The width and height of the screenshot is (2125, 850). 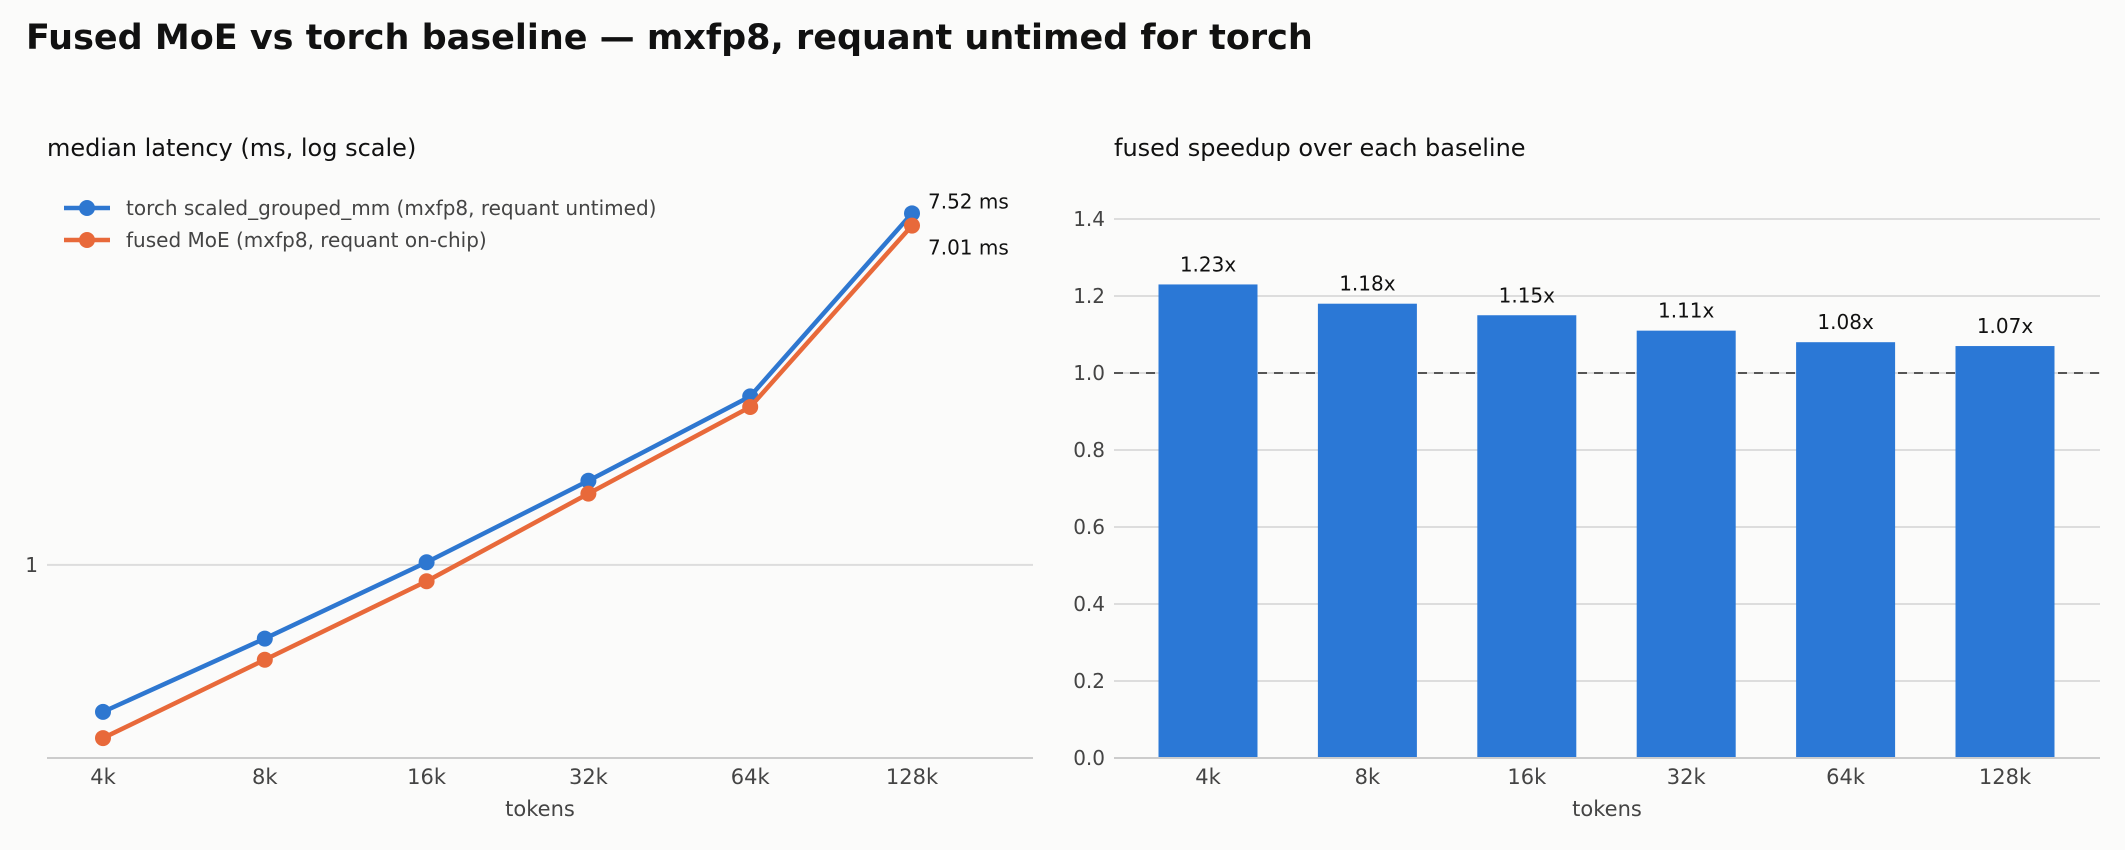 I want to click on latency-x-tick-label: 4k, so click(x=103, y=777).